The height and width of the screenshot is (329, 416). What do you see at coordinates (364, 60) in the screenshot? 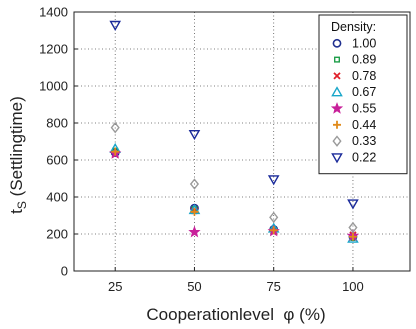
I see `legend-label: 0.89` at bounding box center [364, 60].